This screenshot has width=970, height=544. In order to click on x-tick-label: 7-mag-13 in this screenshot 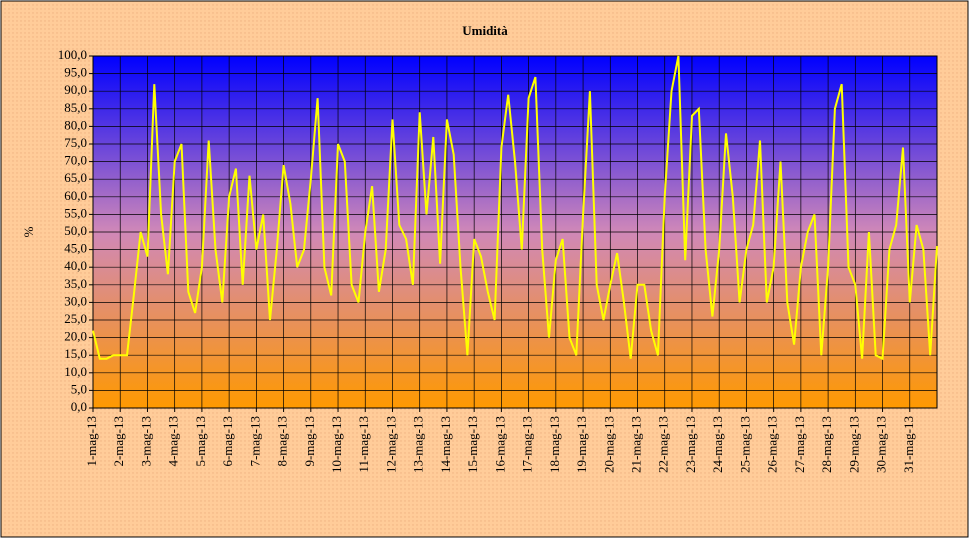, I will do `click(254, 441)`.